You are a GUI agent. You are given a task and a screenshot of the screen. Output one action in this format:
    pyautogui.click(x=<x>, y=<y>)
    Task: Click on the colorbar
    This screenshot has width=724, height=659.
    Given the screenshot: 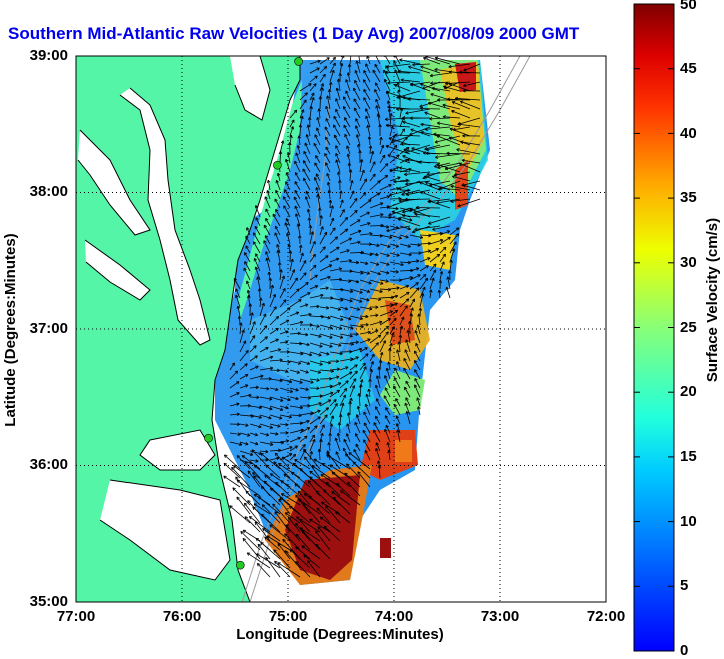 What is the action you would take?
    pyautogui.click(x=654, y=327)
    